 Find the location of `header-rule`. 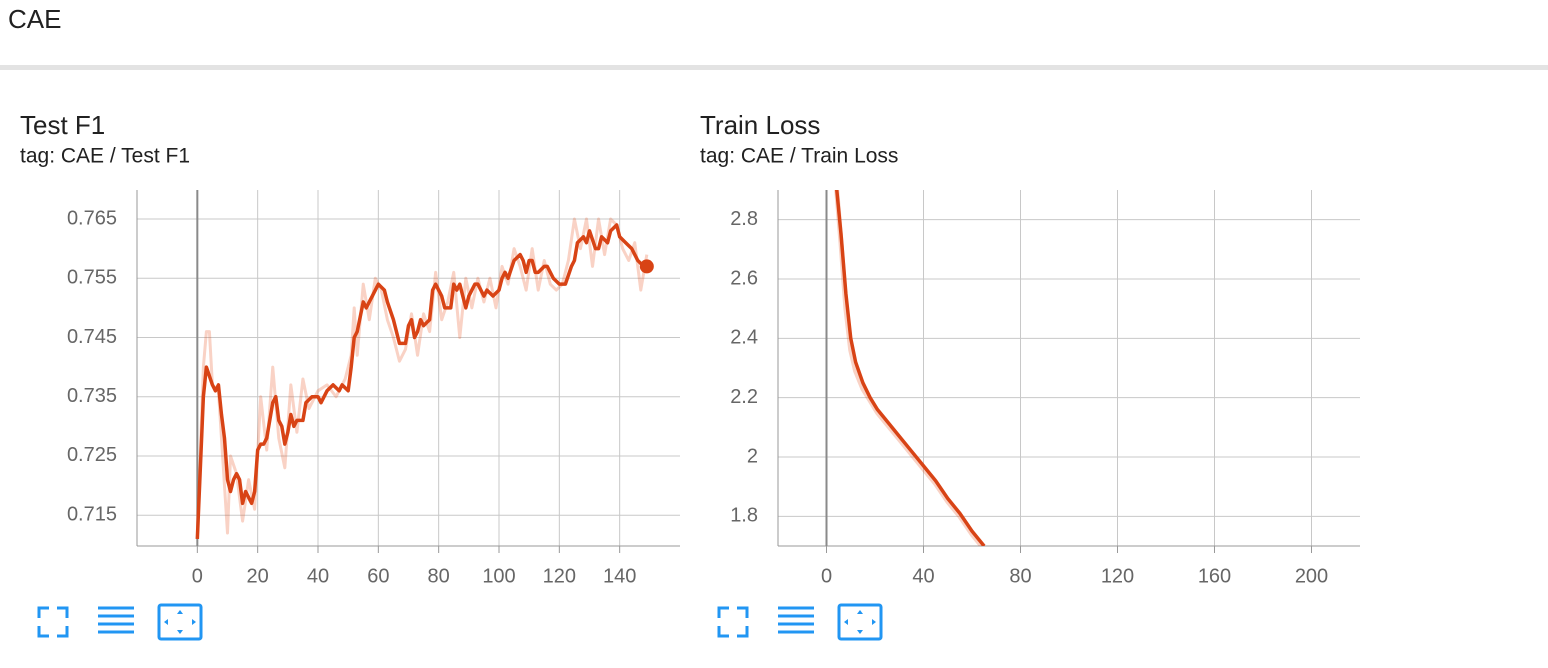

header-rule is located at coordinates (774, 67).